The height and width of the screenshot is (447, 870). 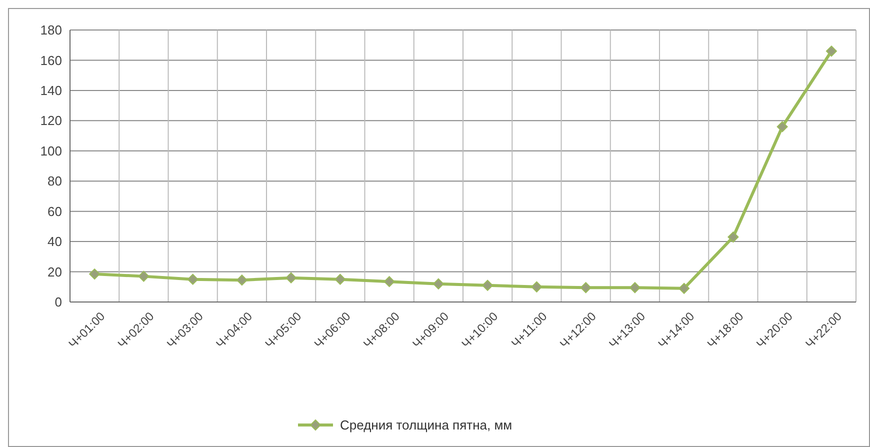 What do you see at coordinates (51, 150) in the screenshot?
I see `y-tick-label: 100` at bounding box center [51, 150].